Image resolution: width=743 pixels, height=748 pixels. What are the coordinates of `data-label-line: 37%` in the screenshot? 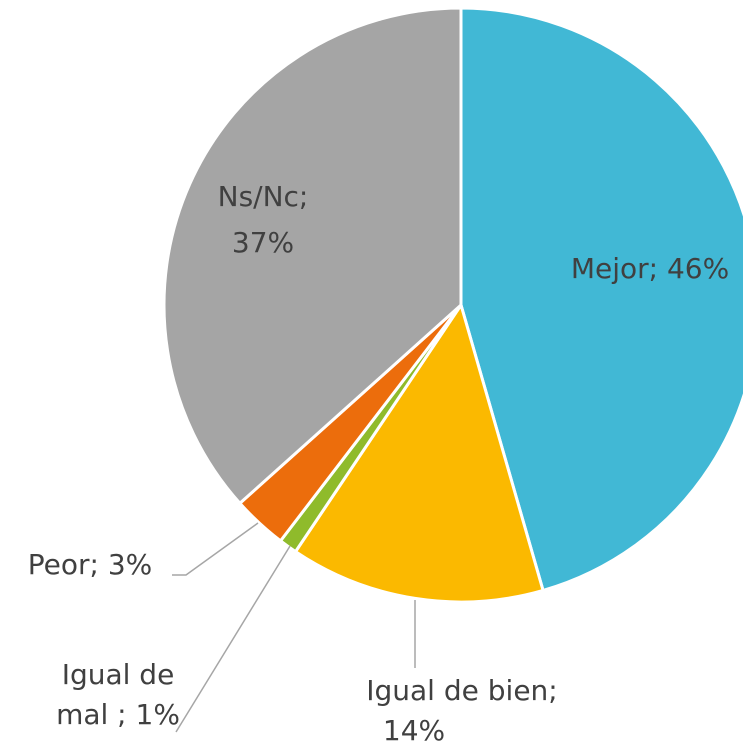 It's located at (263, 242).